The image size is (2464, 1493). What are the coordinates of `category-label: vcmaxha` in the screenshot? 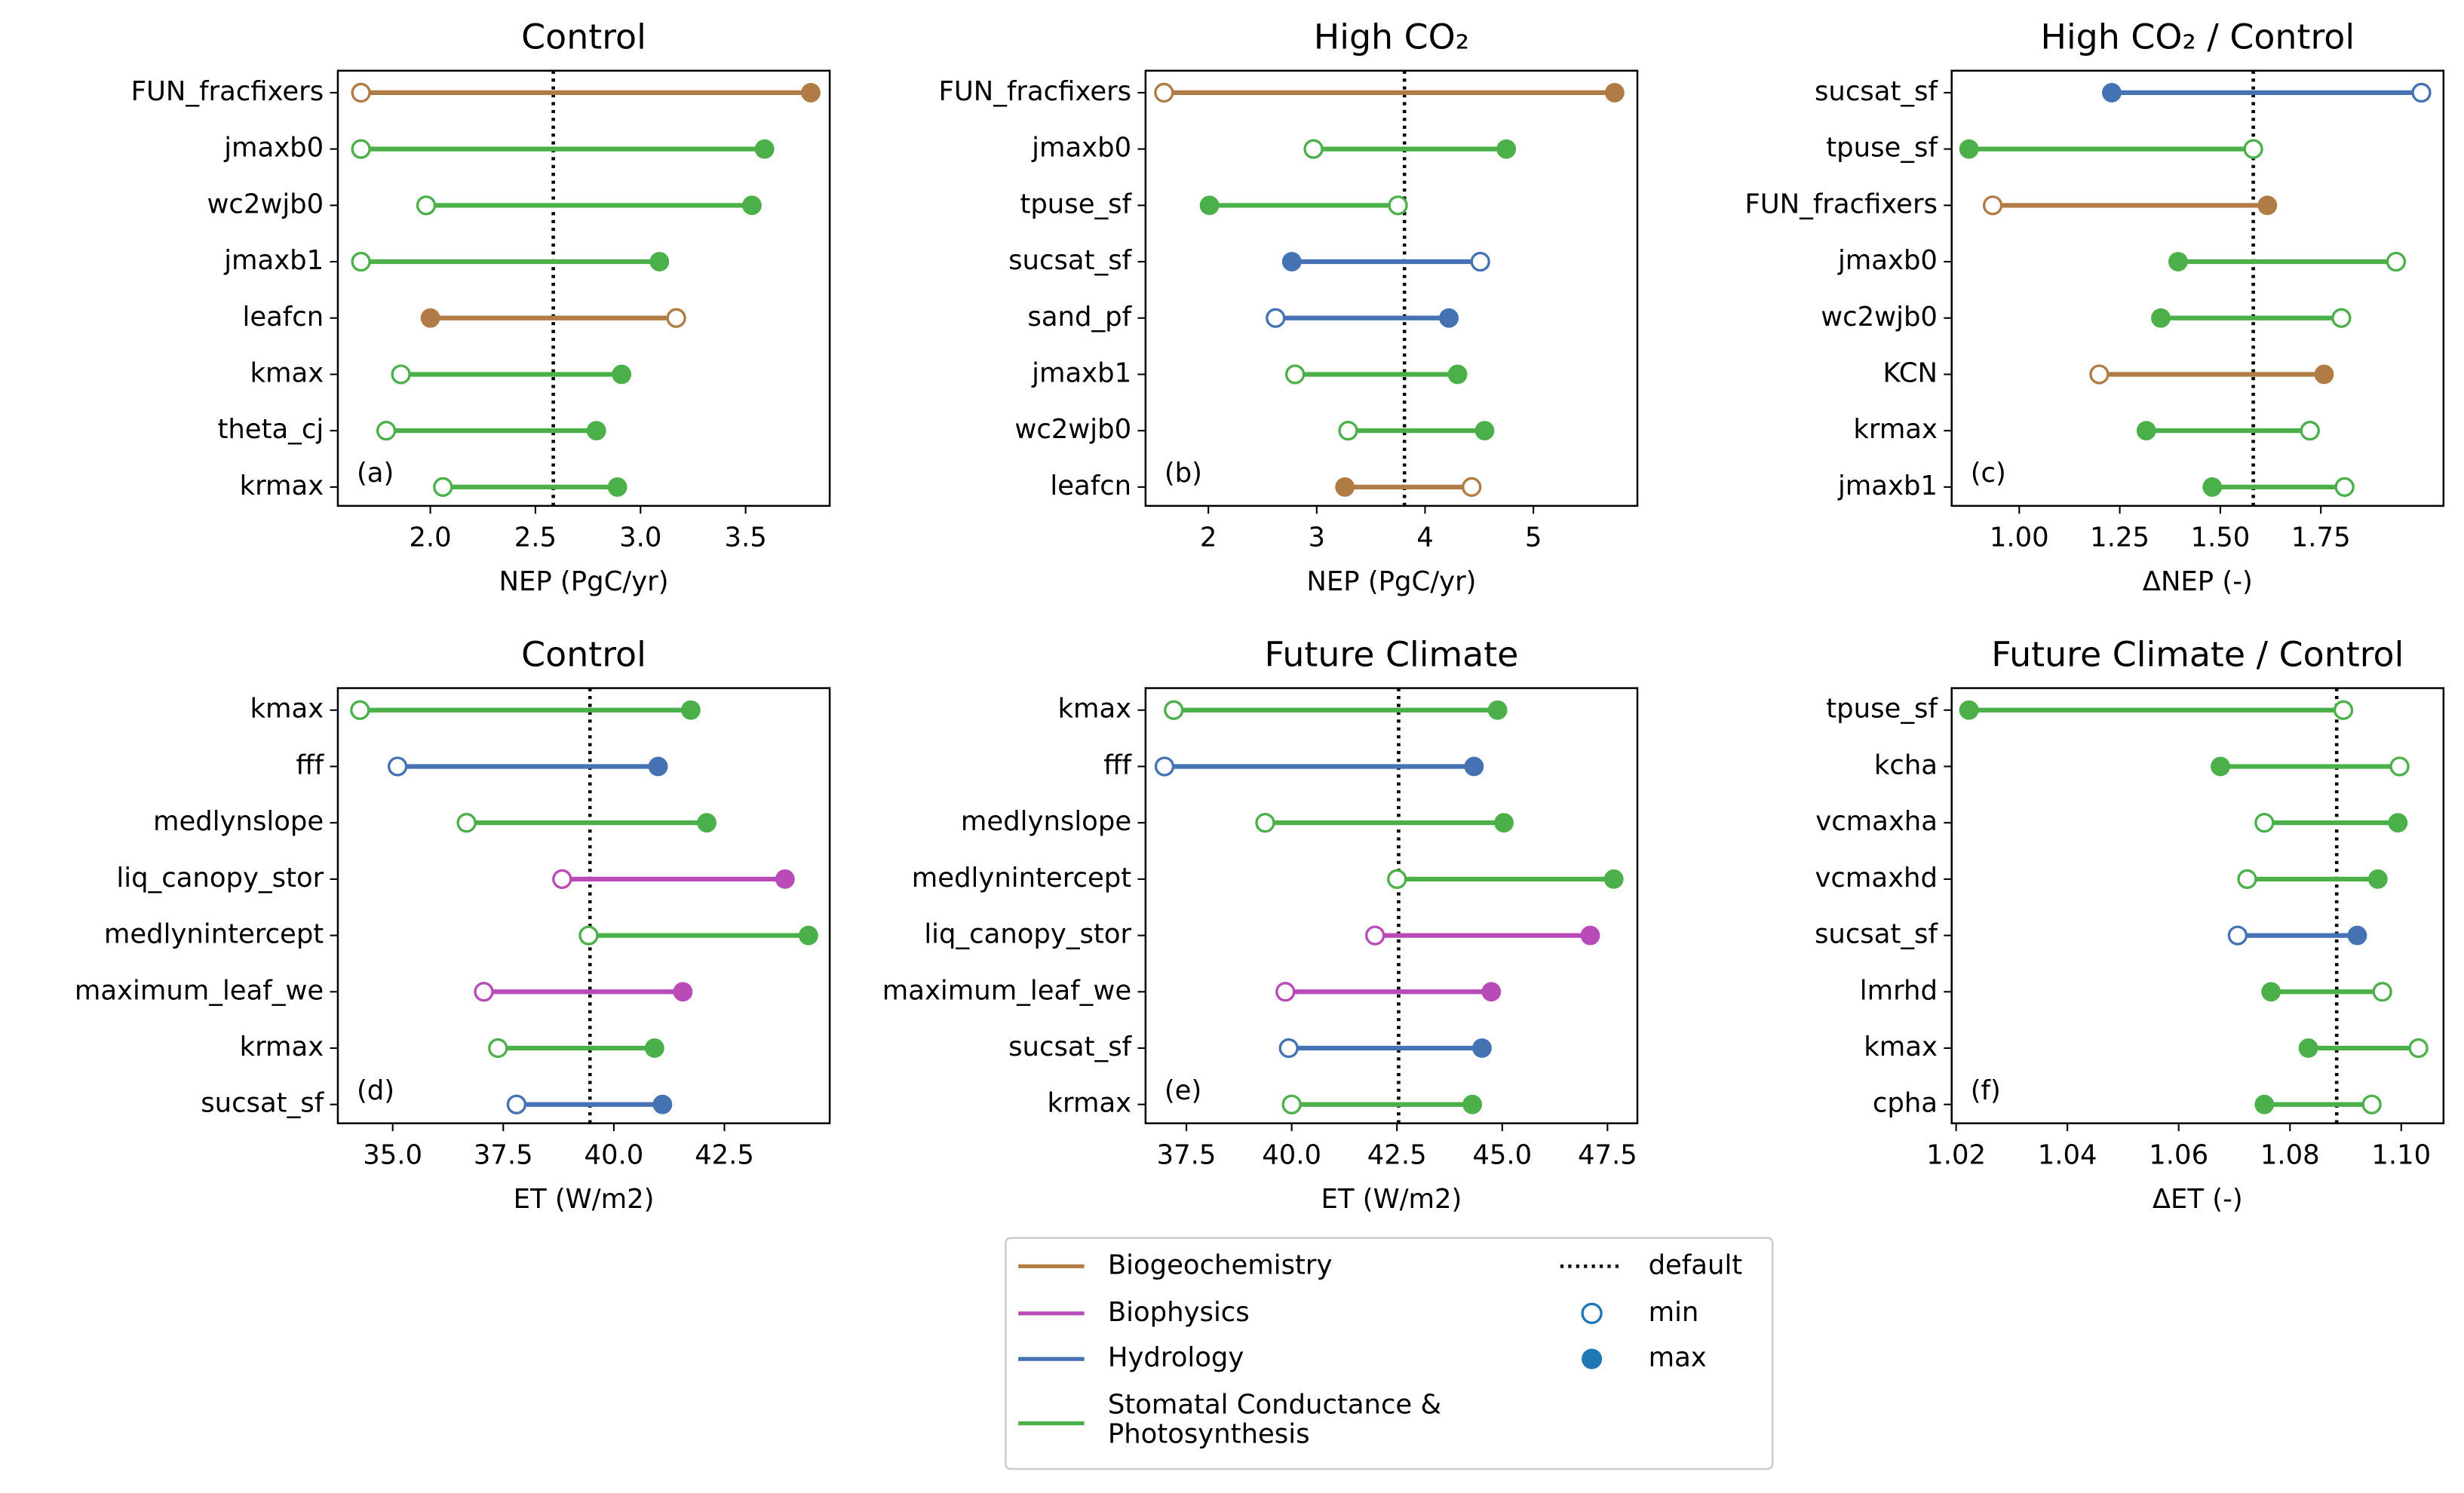 It's located at (1877, 821).